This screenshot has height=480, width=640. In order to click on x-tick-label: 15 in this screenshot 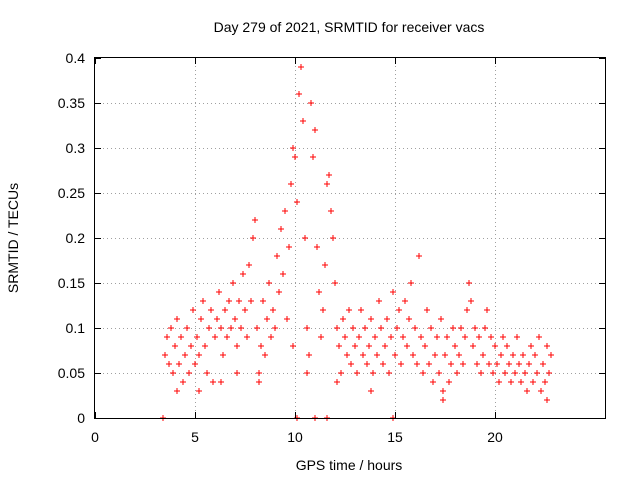, I will do `click(395, 437)`.